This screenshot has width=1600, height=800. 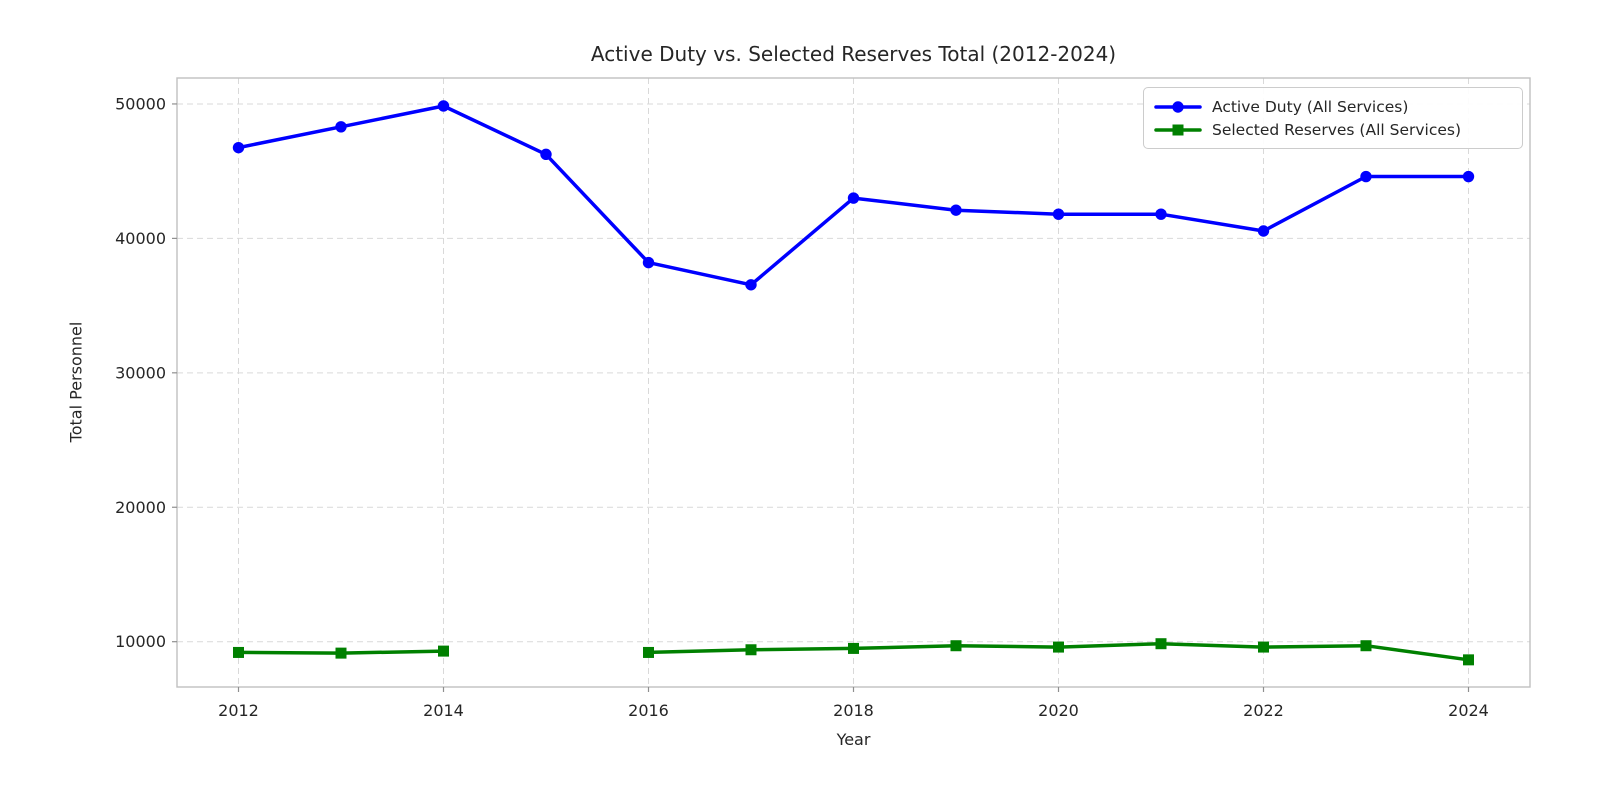 I want to click on y-tick-label: 30000, so click(x=140, y=372).